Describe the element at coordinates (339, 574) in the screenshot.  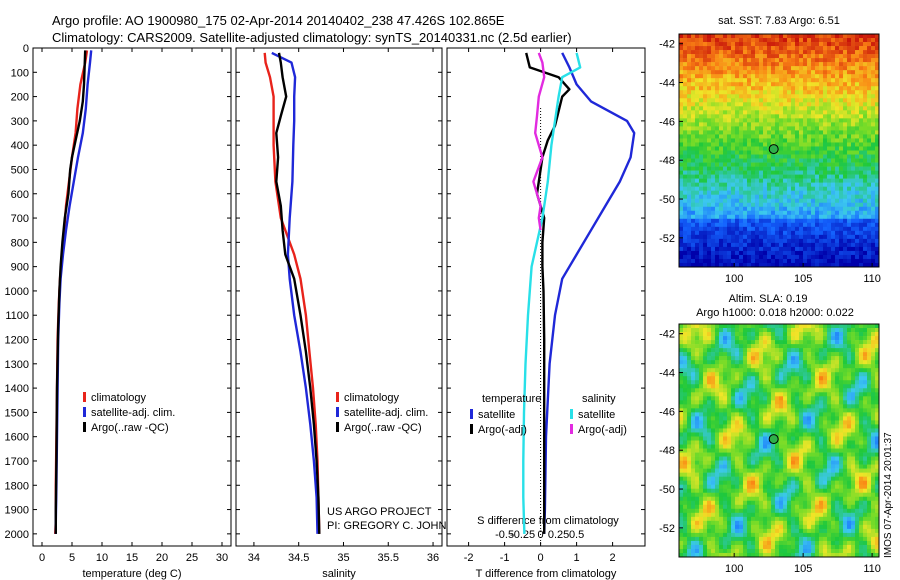
I see `salinity-xlabel: salinity` at that location.